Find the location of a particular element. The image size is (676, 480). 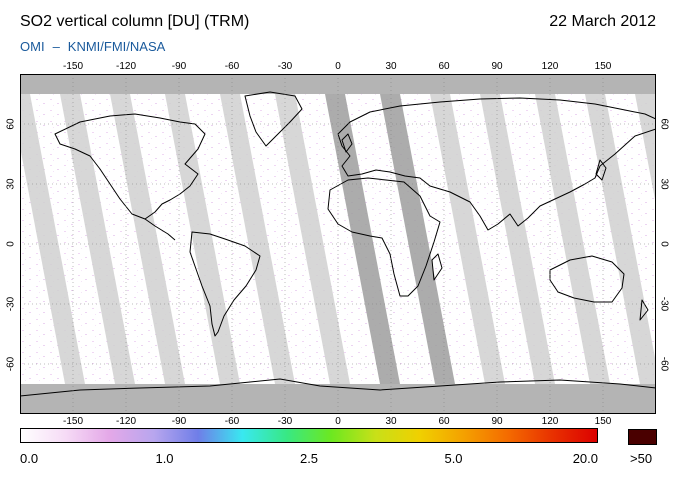

latitude-tick-right: 0 is located at coordinates (664, 244).